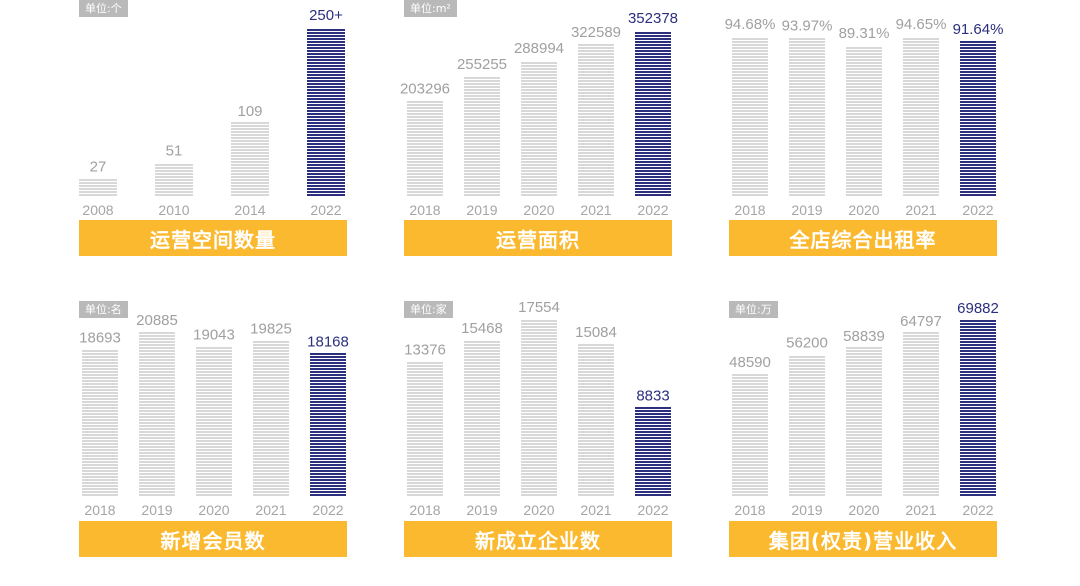 The height and width of the screenshot is (586, 1080). I want to click on chart-title-banner: 运营面积, so click(538, 238).